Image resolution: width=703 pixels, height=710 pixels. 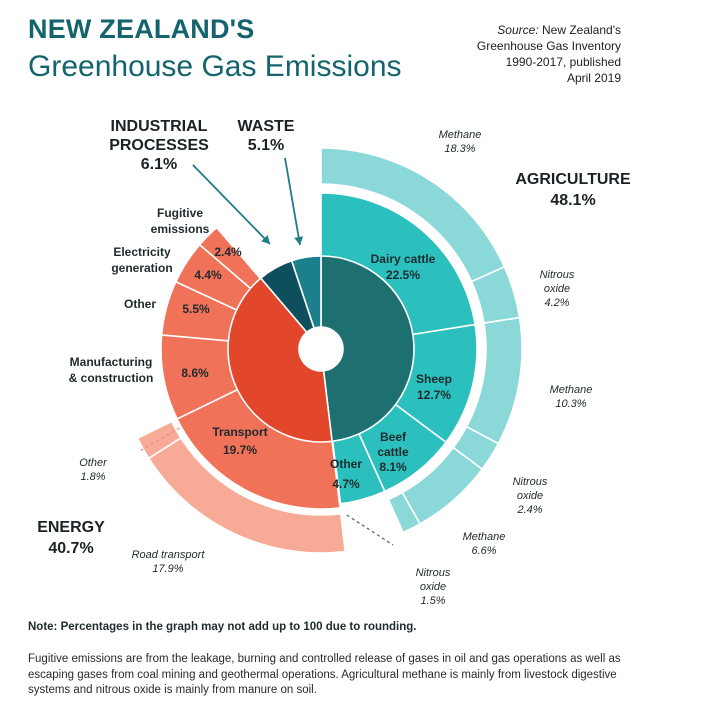 What do you see at coordinates (180, 213) in the screenshot?
I see `label-fugitive-emissions-line-1: Fugitive` at bounding box center [180, 213].